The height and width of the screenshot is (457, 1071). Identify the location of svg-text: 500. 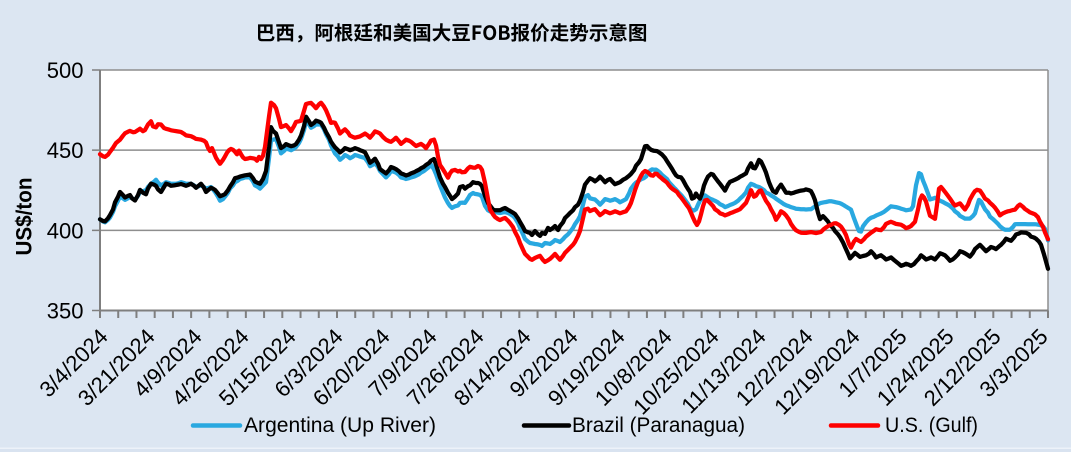
(65, 70).